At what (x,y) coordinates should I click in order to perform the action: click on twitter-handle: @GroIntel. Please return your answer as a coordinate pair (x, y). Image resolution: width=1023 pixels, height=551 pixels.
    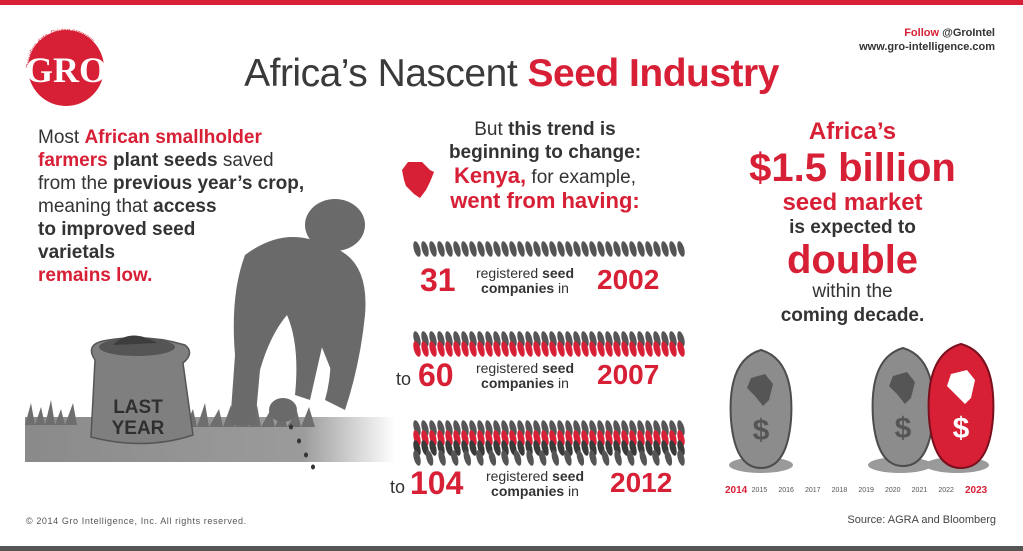
    Looking at the image, I should click on (968, 33).